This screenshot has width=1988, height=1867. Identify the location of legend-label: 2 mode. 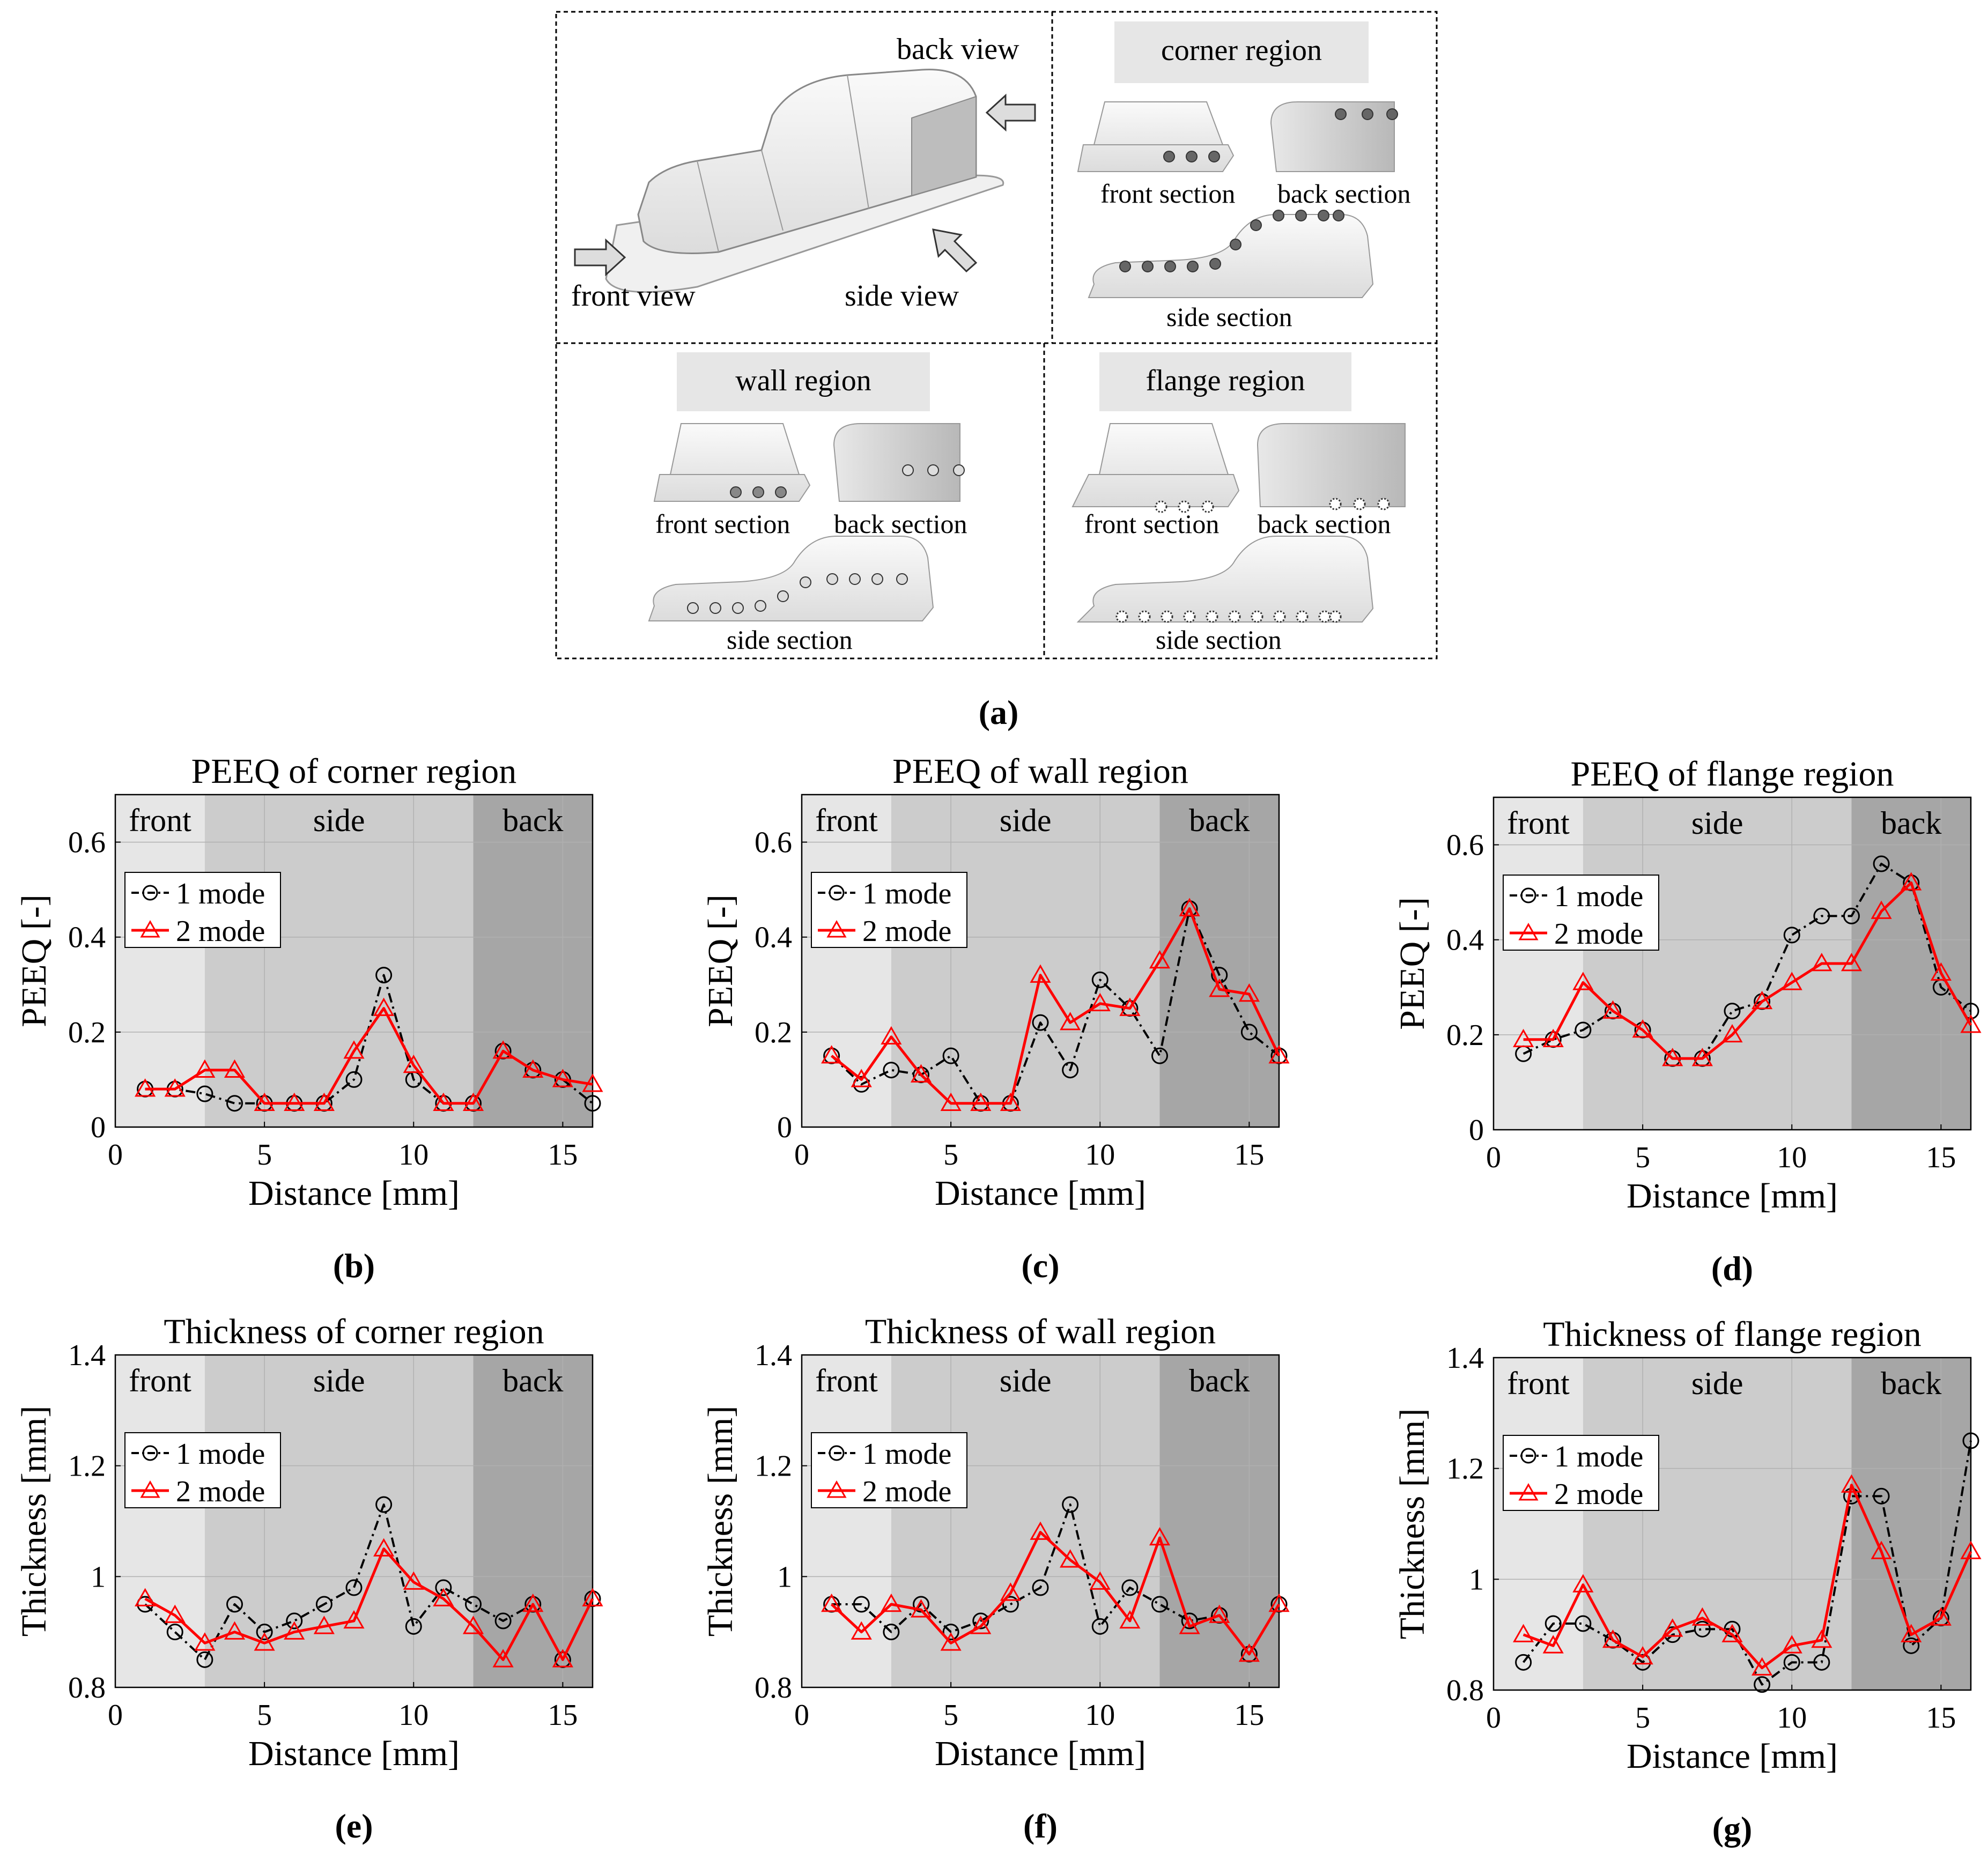
(1598, 934).